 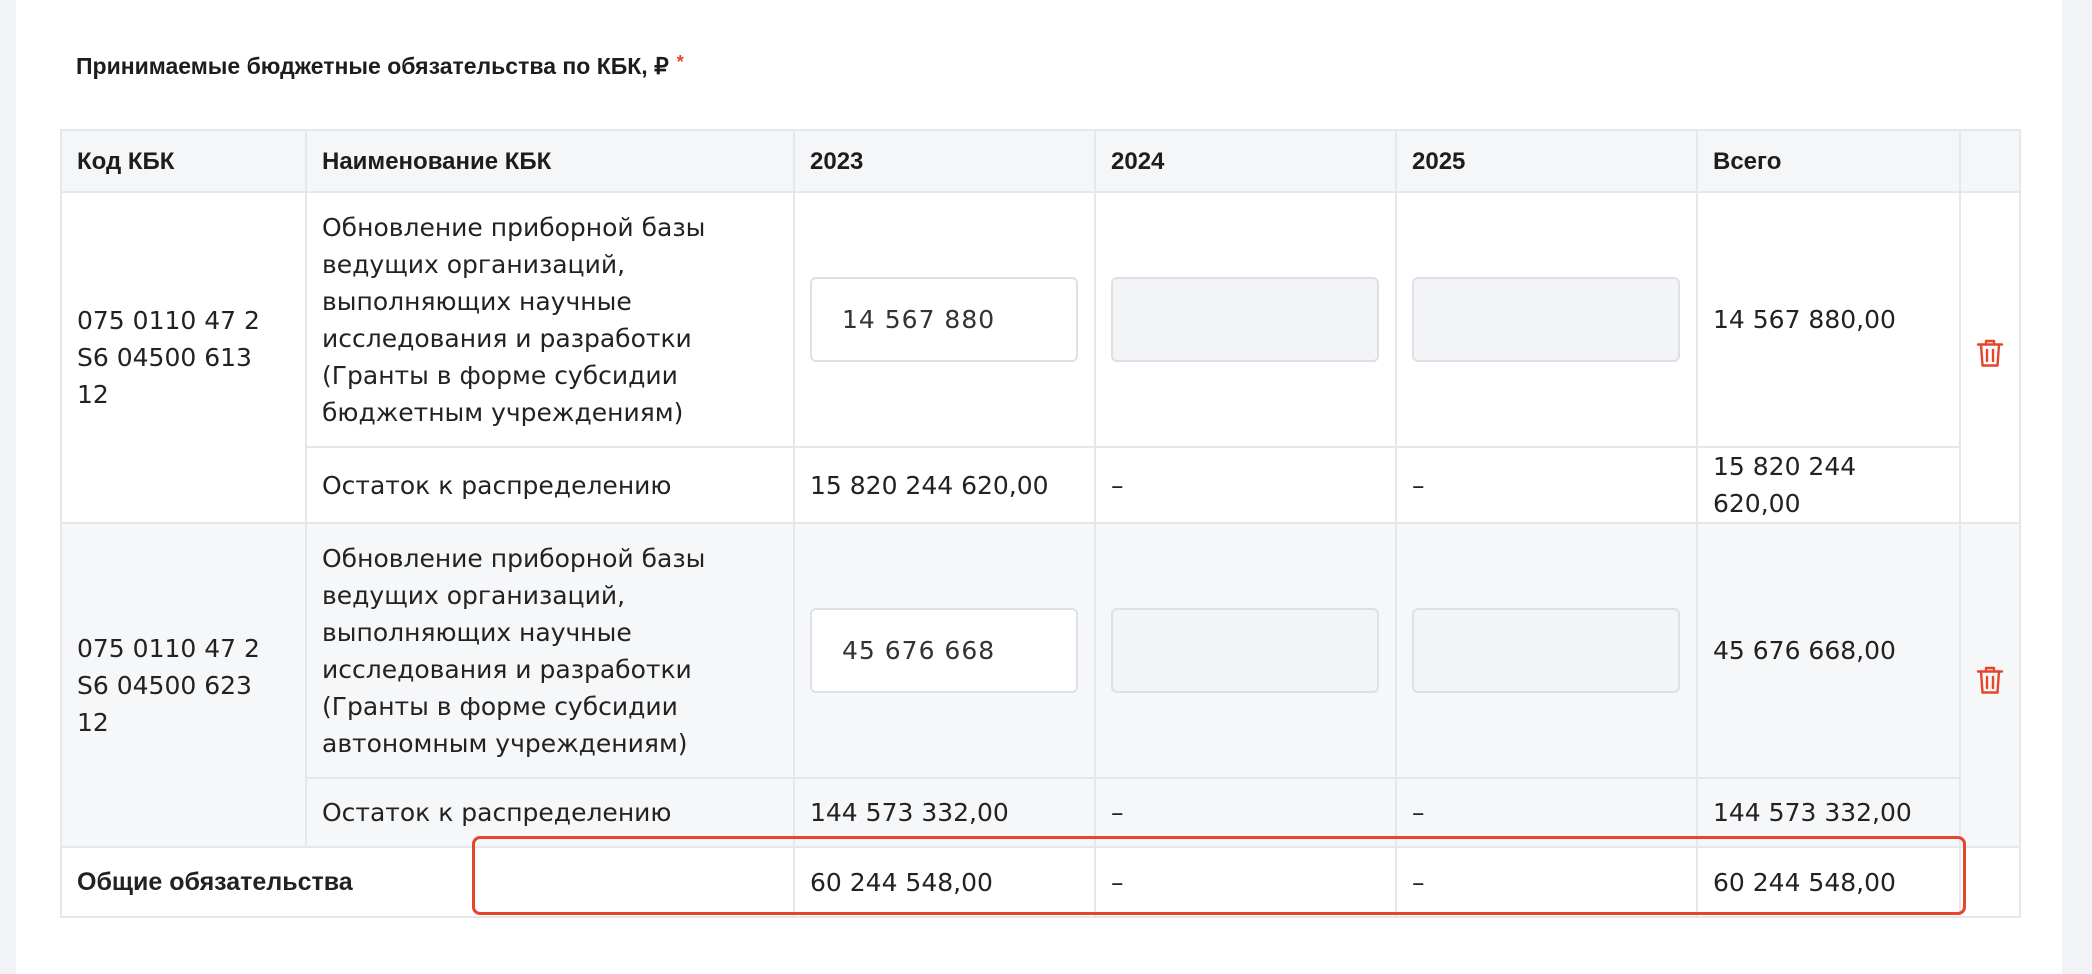 What do you see at coordinates (1828, 319) in the screenshot?
I see `row-total-cell: 14 567 880,00` at bounding box center [1828, 319].